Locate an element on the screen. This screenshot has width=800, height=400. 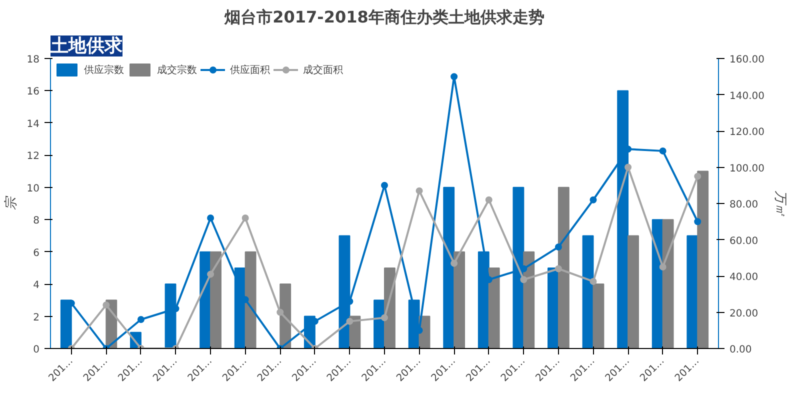
y2-tick-label: 20.00 is located at coordinates (744, 314).